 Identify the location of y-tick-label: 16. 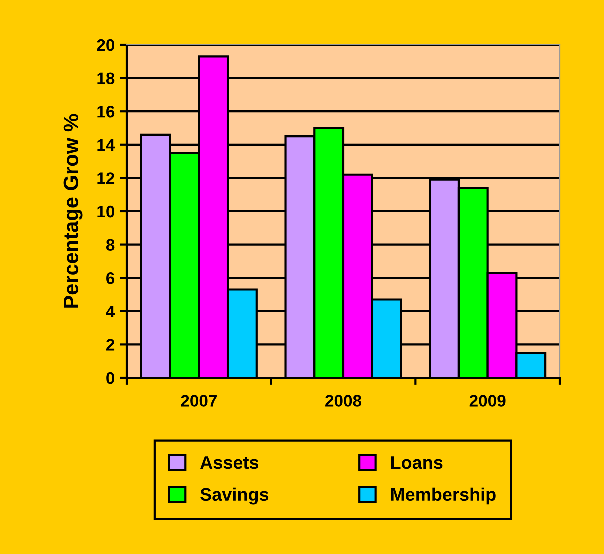
(106, 112).